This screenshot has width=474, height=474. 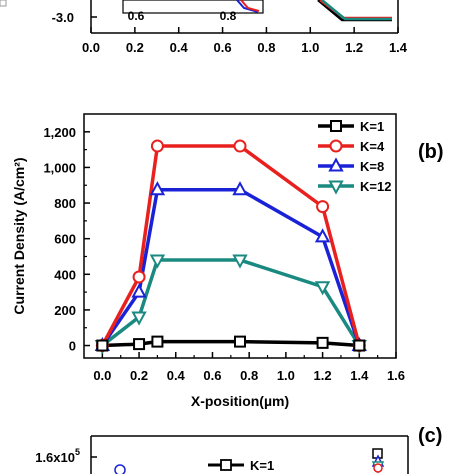 What do you see at coordinates (193, 7) in the screenshot?
I see `panel-a-inset` at bounding box center [193, 7].